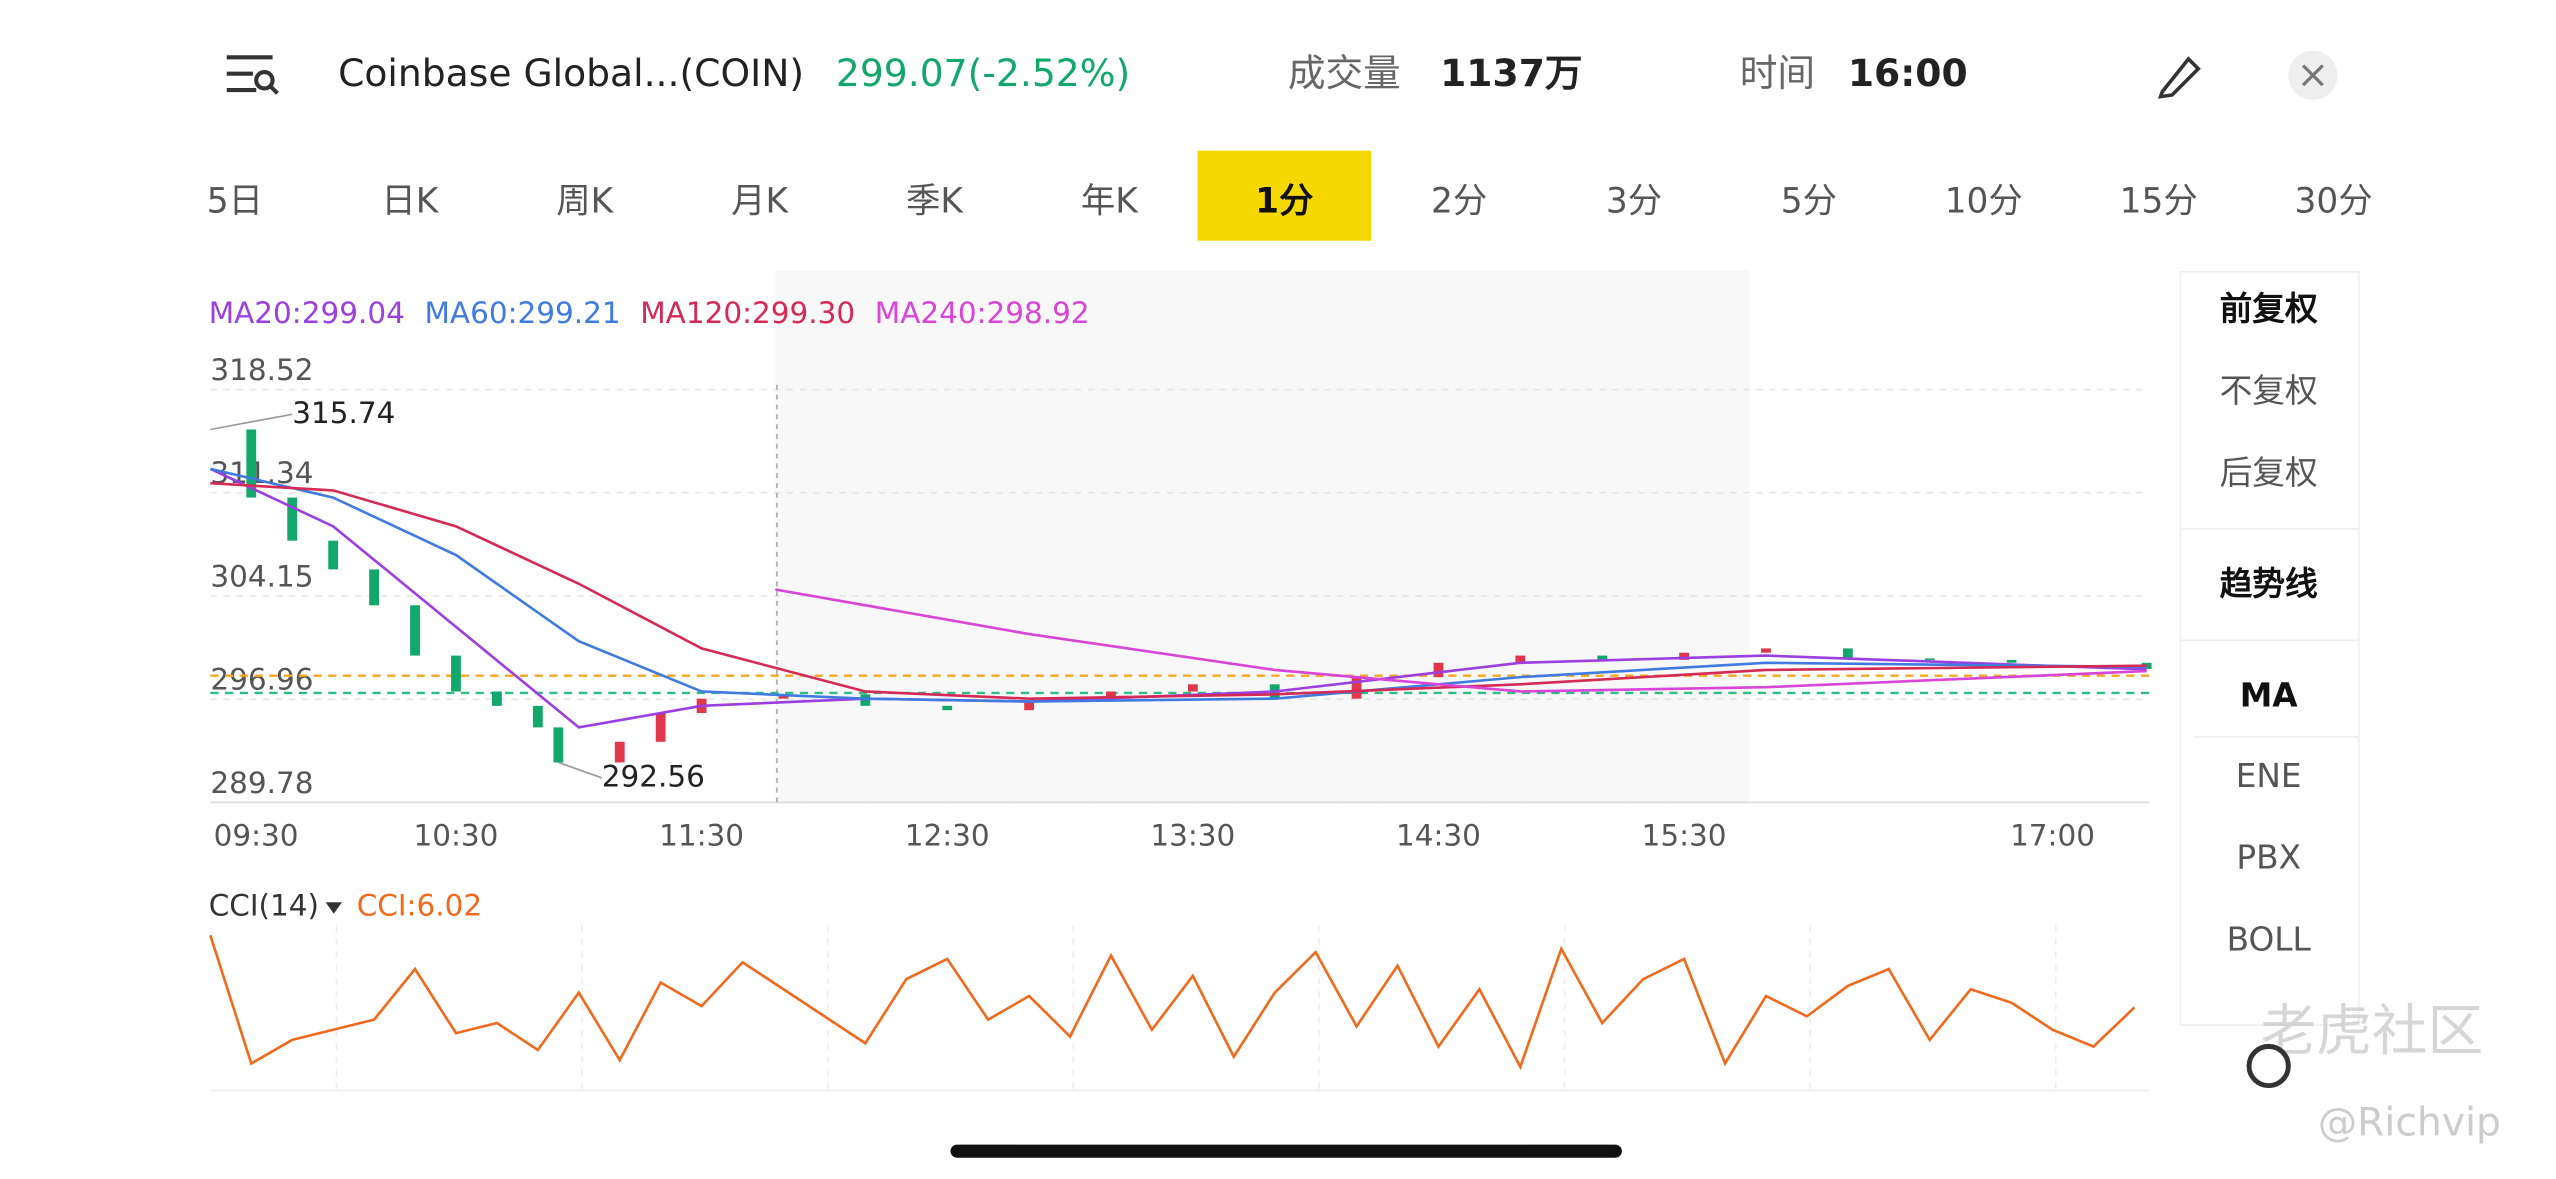 This screenshot has width=2556, height=1179. Describe the element at coordinates (1511, 73) in the screenshot. I see `volume: 1137万` at that location.